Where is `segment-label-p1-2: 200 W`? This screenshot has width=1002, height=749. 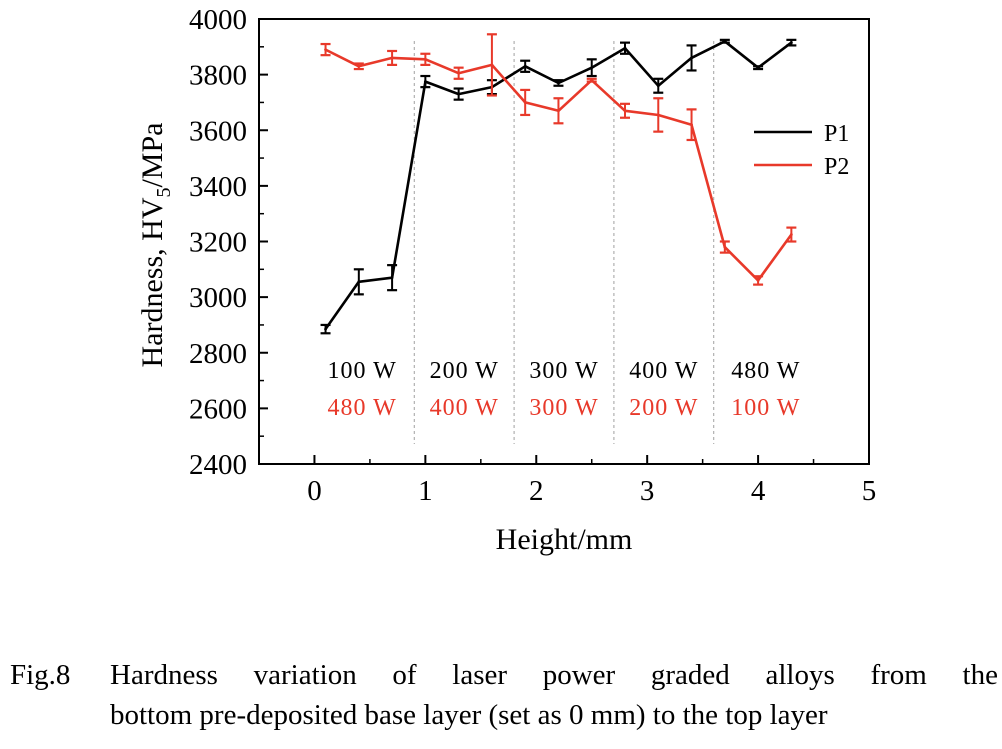
segment-label-p1-2: 200 W is located at coordinates (464, 371).